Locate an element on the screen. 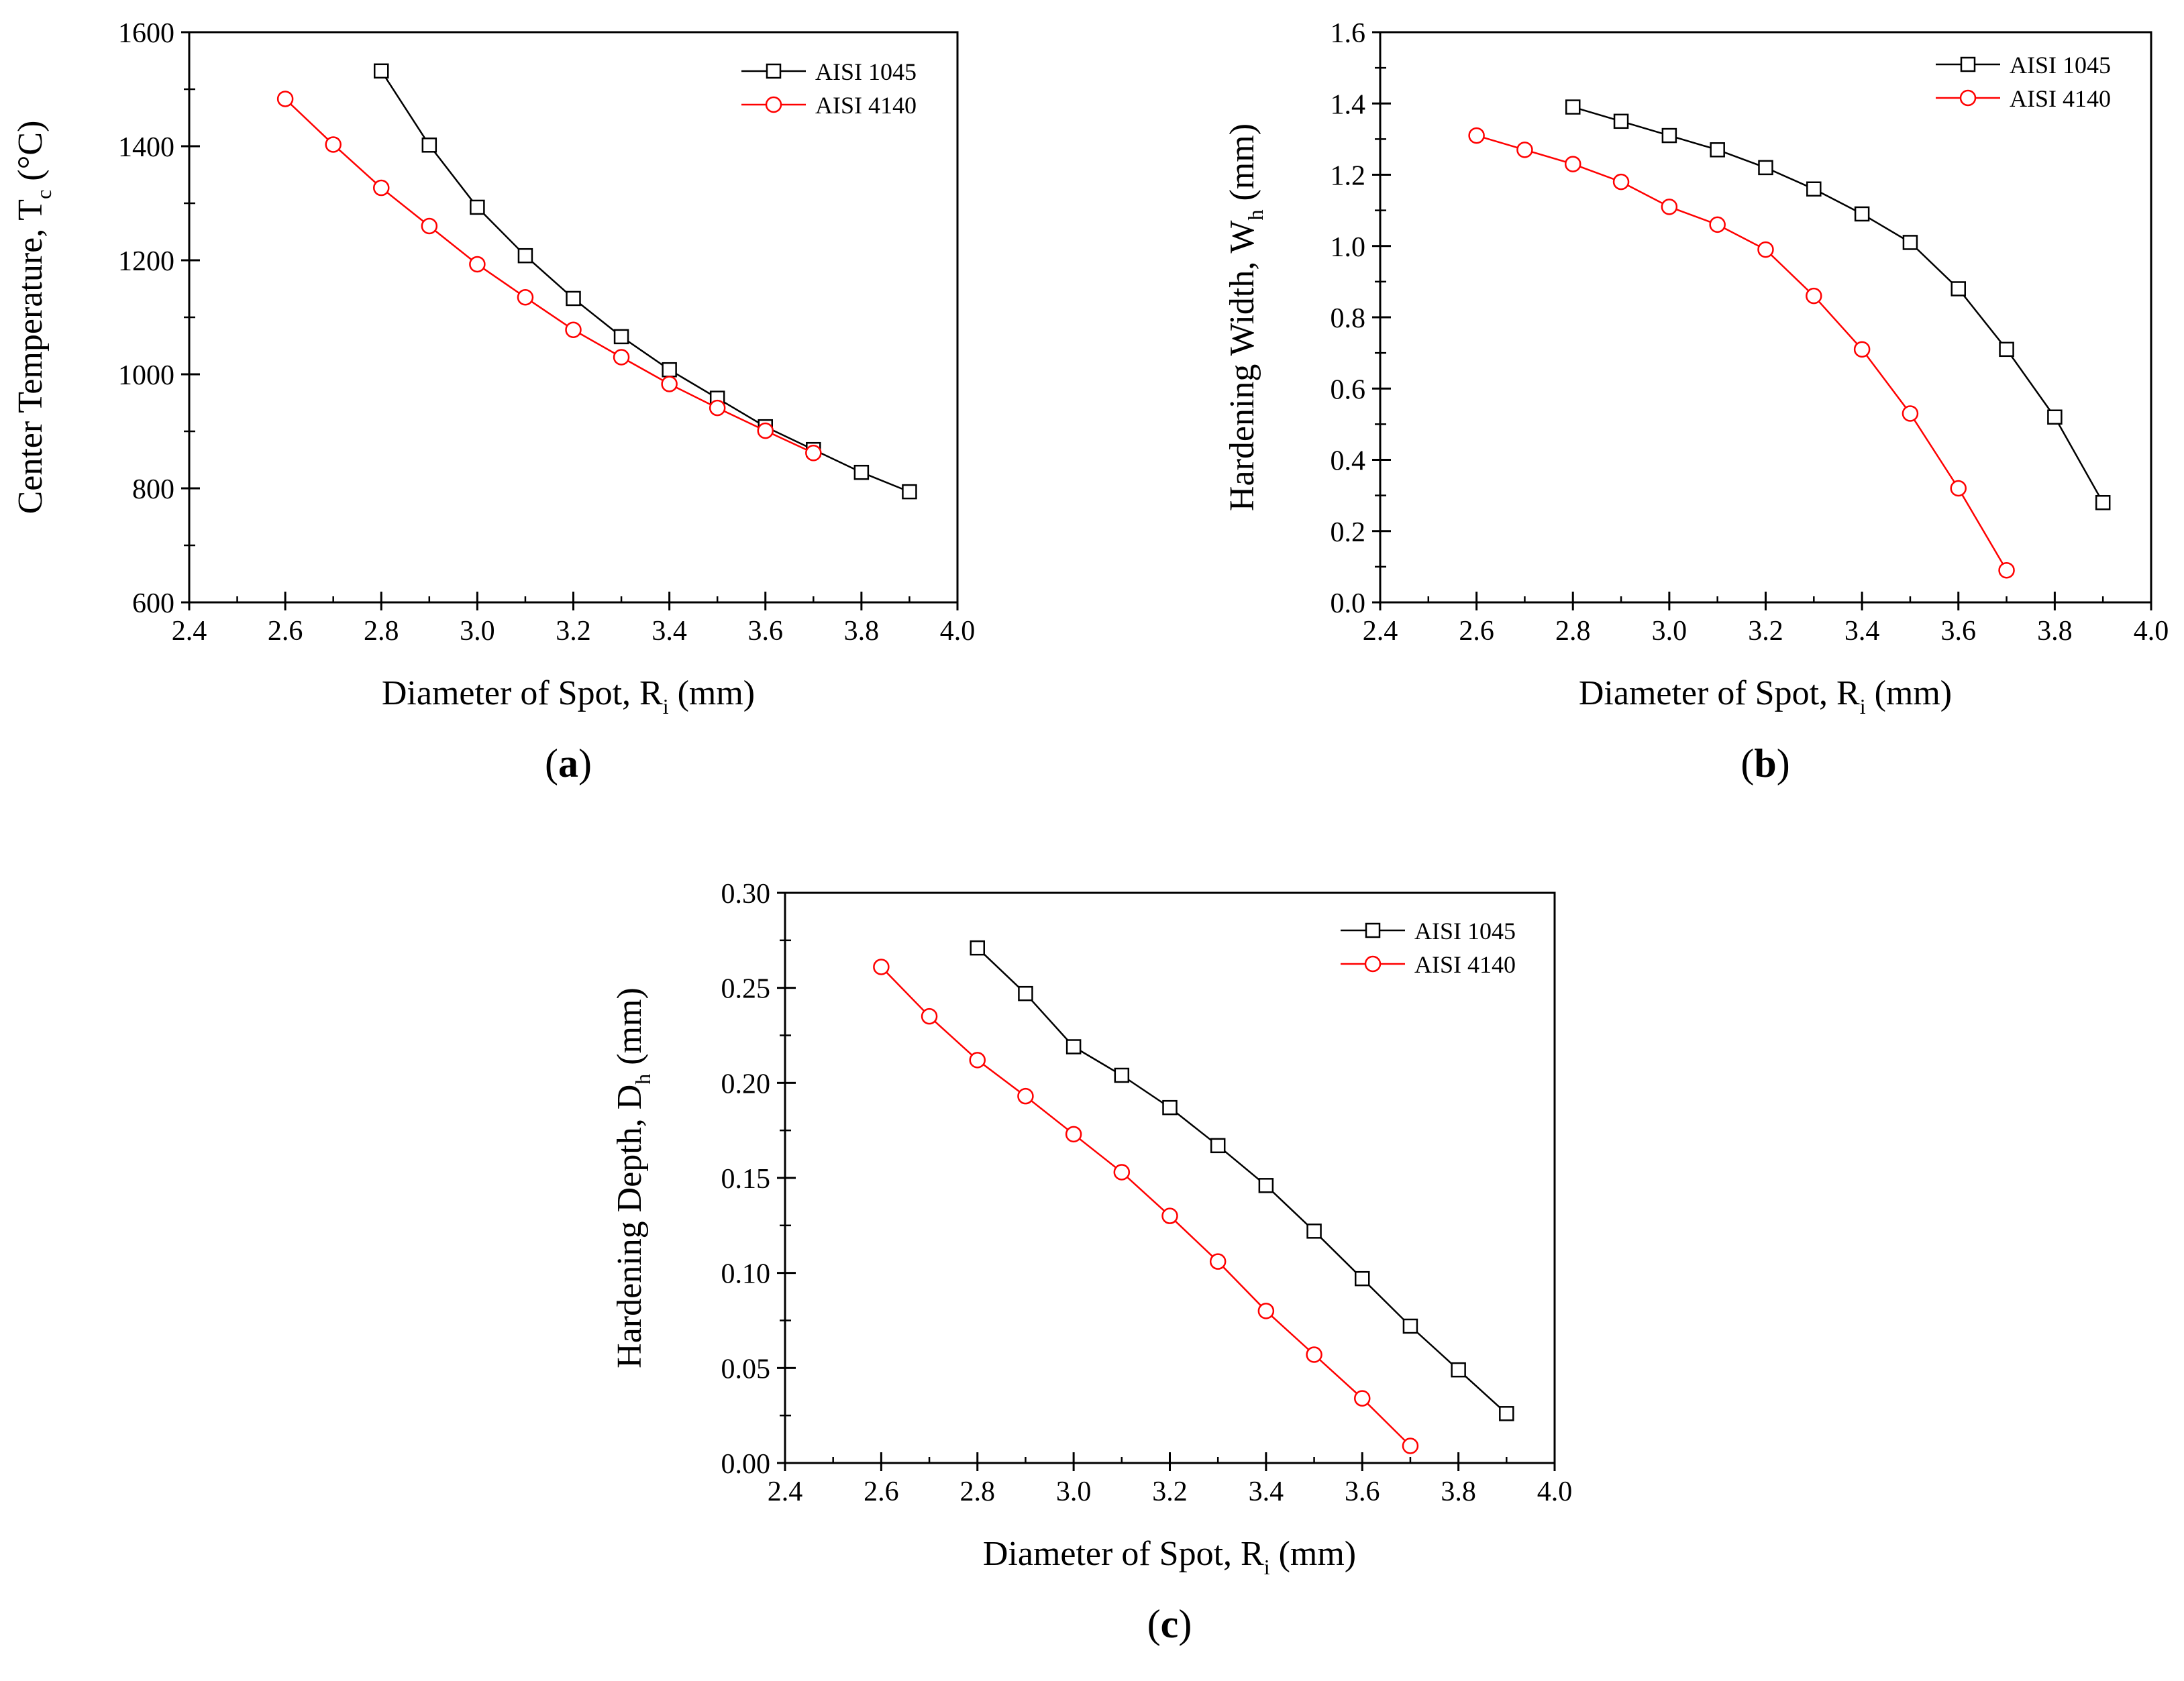  y-tick-label: 1.4 is located at coordinates (1348, 104).